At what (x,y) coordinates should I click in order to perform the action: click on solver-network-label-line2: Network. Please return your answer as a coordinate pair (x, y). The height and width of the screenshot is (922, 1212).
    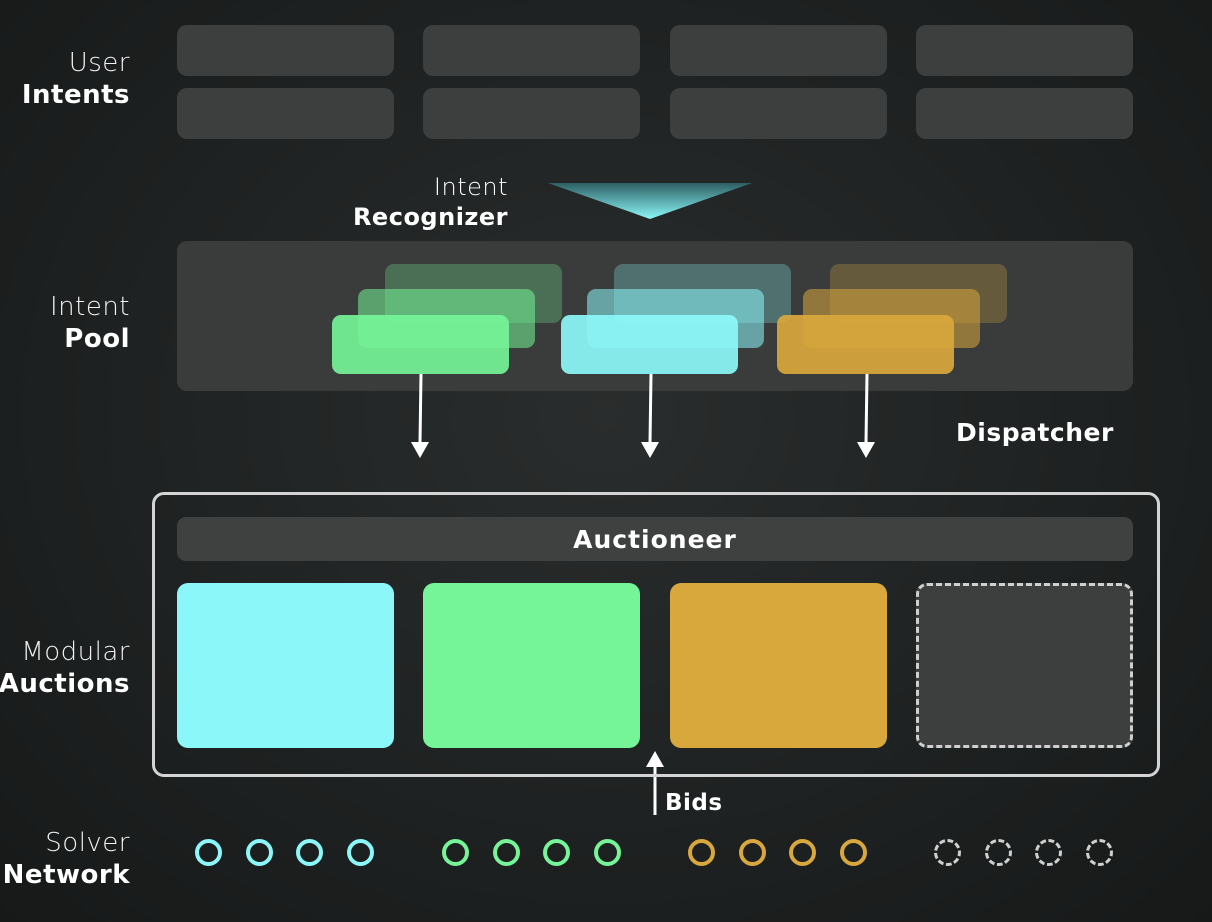
    Looking at the image, I should click on (66, 875).